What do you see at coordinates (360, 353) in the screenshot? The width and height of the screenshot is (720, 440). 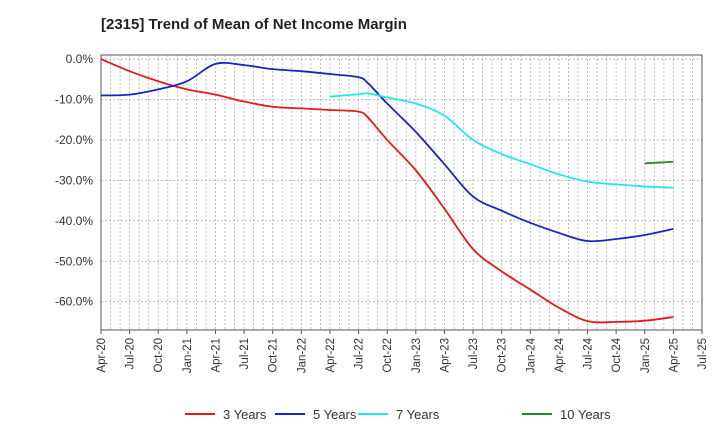 I see `x-tick-label: Jul-22` at bounding box center [360, 353].